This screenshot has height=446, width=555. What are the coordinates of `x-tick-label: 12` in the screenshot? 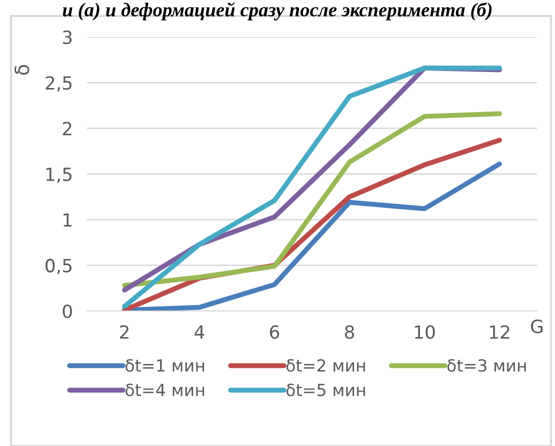 It's located at (500, 332).